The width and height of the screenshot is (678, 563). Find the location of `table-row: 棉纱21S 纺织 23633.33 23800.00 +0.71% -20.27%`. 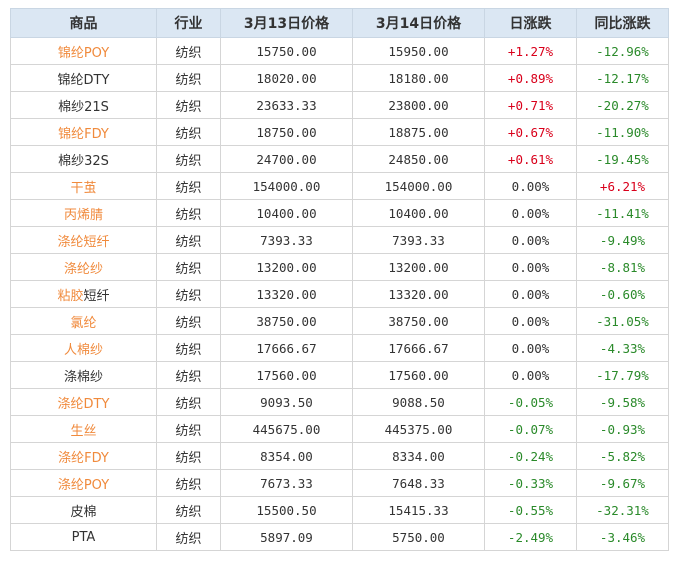

table-row: 棉纱21S 纺织 23633.33 23800.00 +0.71% -20.27% is located at coordinates (339, 105).